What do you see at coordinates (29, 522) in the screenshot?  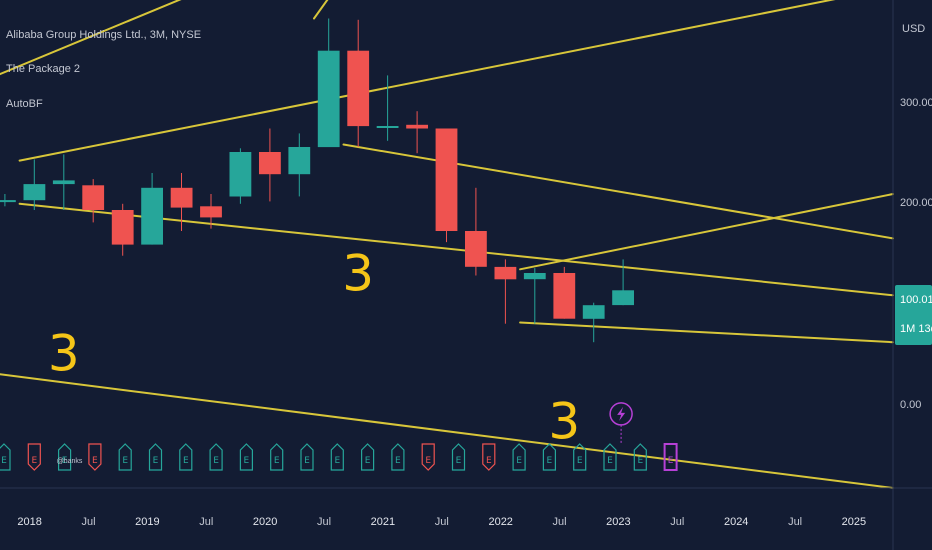 I see `time-label-1: 2018` at bounding box center [29, 522].